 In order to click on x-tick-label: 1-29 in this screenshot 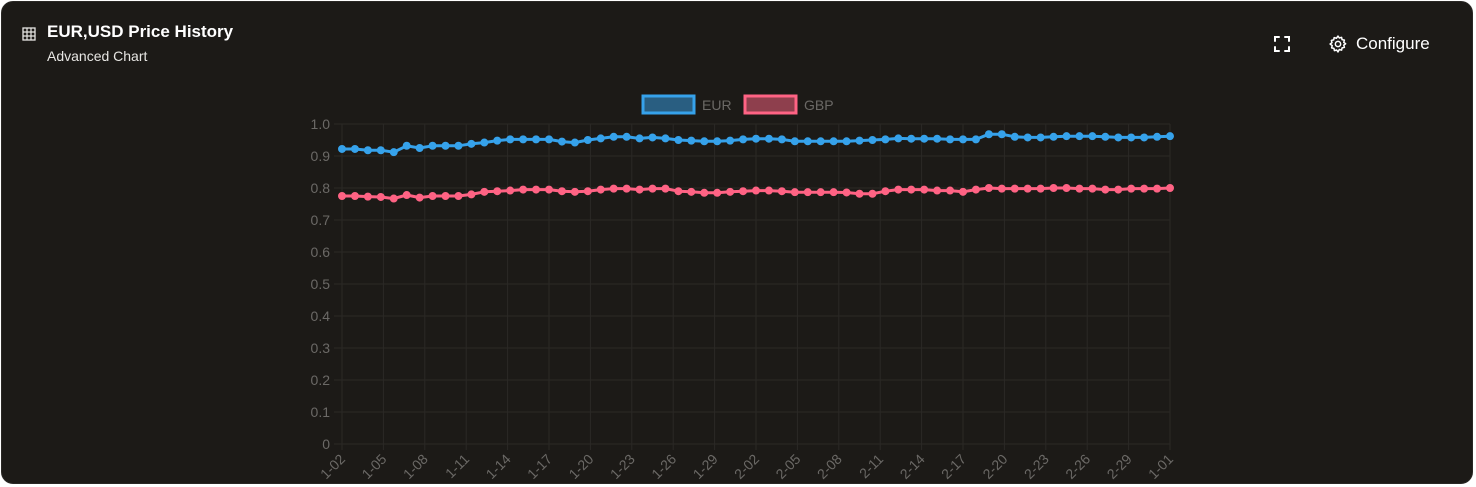, I will do `click(705, 466)`.